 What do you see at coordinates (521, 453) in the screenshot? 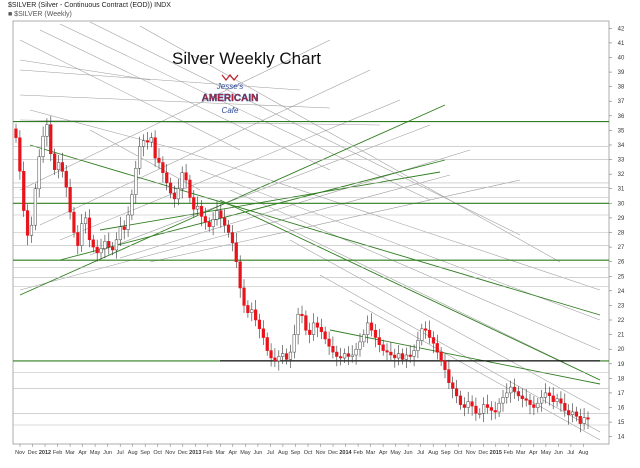
I see `x-tick-label: Mar` at bounding box center [521, 453].